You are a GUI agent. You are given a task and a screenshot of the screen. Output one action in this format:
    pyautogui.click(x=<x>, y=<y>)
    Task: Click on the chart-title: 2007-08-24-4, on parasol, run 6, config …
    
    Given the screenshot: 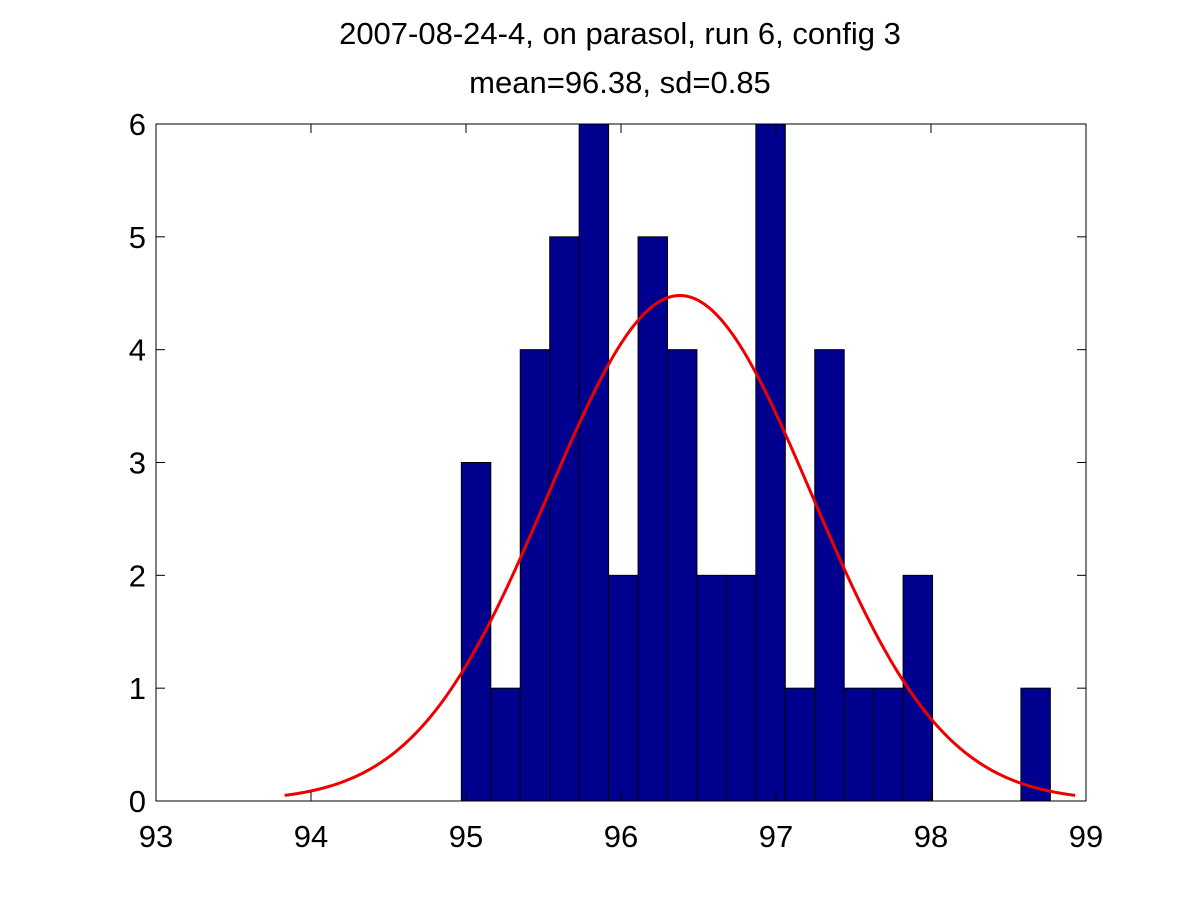 What is the action you would take?
    pyautogui.click(x=620, y=33)
    